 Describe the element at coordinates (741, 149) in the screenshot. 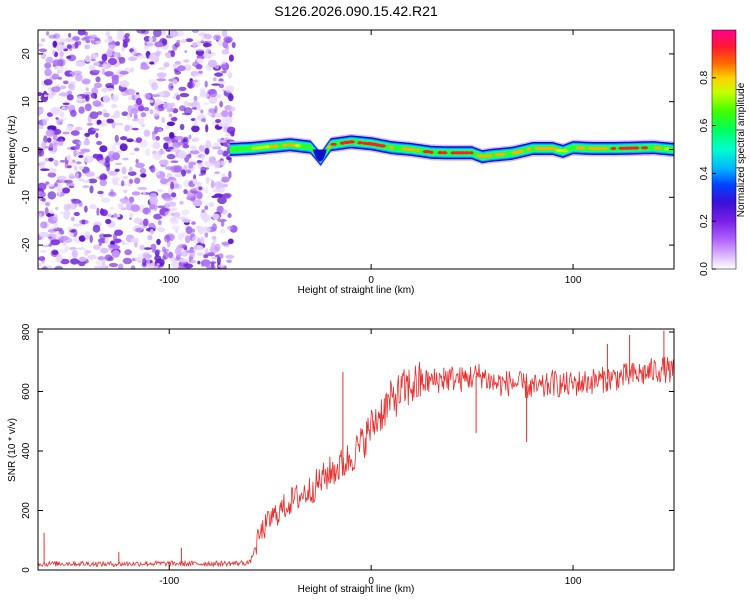

I see `colorbar-label: Normalized spectral amplitude` at that location.